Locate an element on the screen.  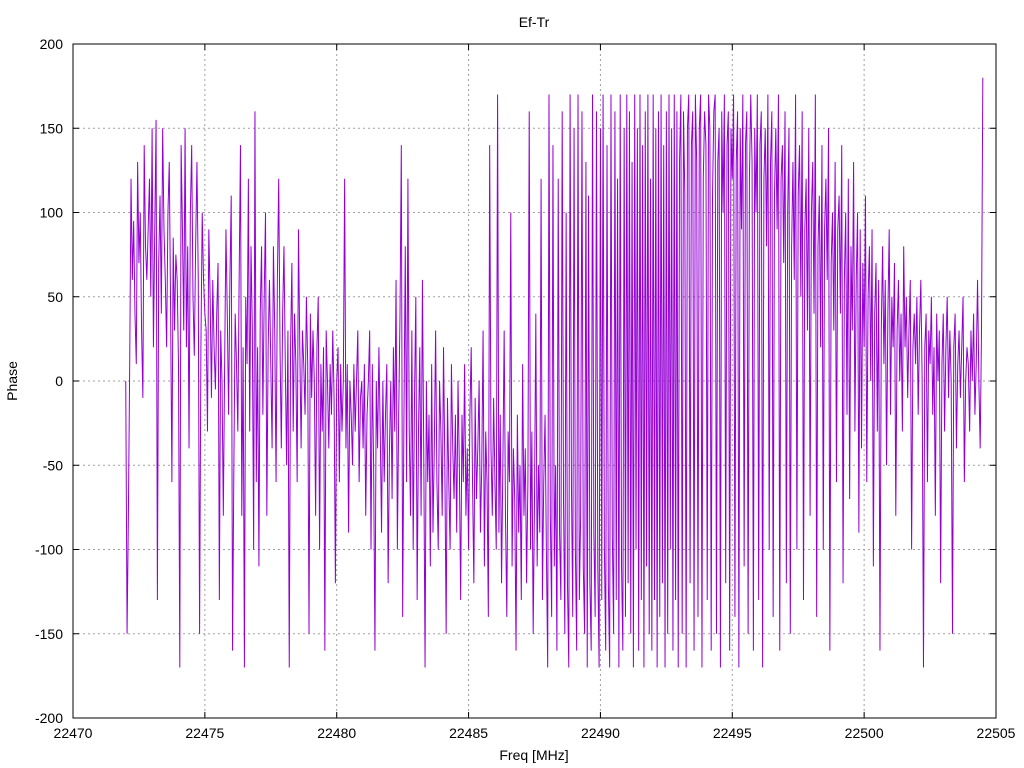
y-tick-label: 150 is located at coordinates (52, 128).